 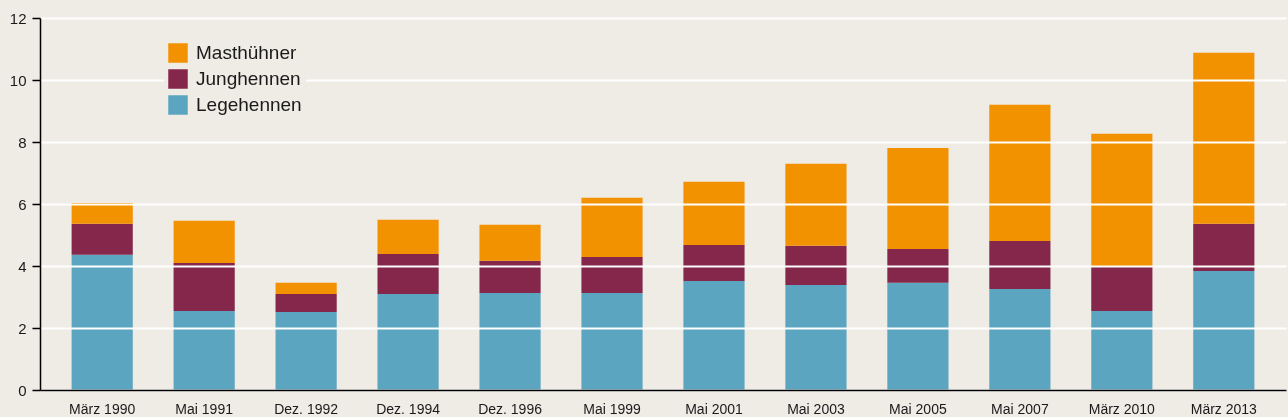 What do you see at coordinates (18, 80) in the screenshot?
I see `y-tick-label: 10` at bounding box center [18, 80].